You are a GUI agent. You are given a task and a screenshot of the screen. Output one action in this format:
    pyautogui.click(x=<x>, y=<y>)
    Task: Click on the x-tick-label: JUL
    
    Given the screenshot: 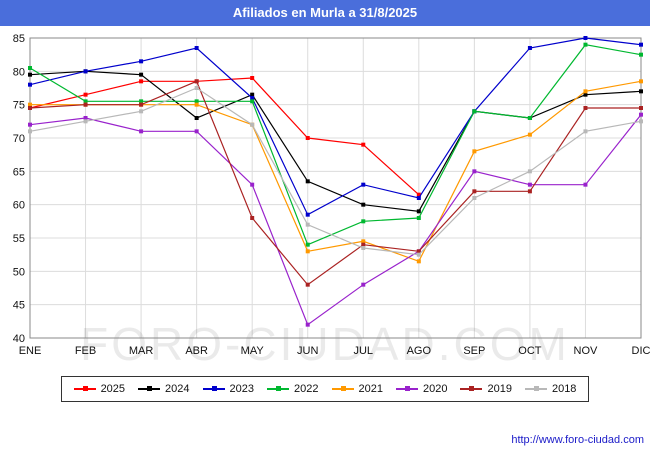 What is the action you would take?
    pyautogui.click(x=363, y=351)
    